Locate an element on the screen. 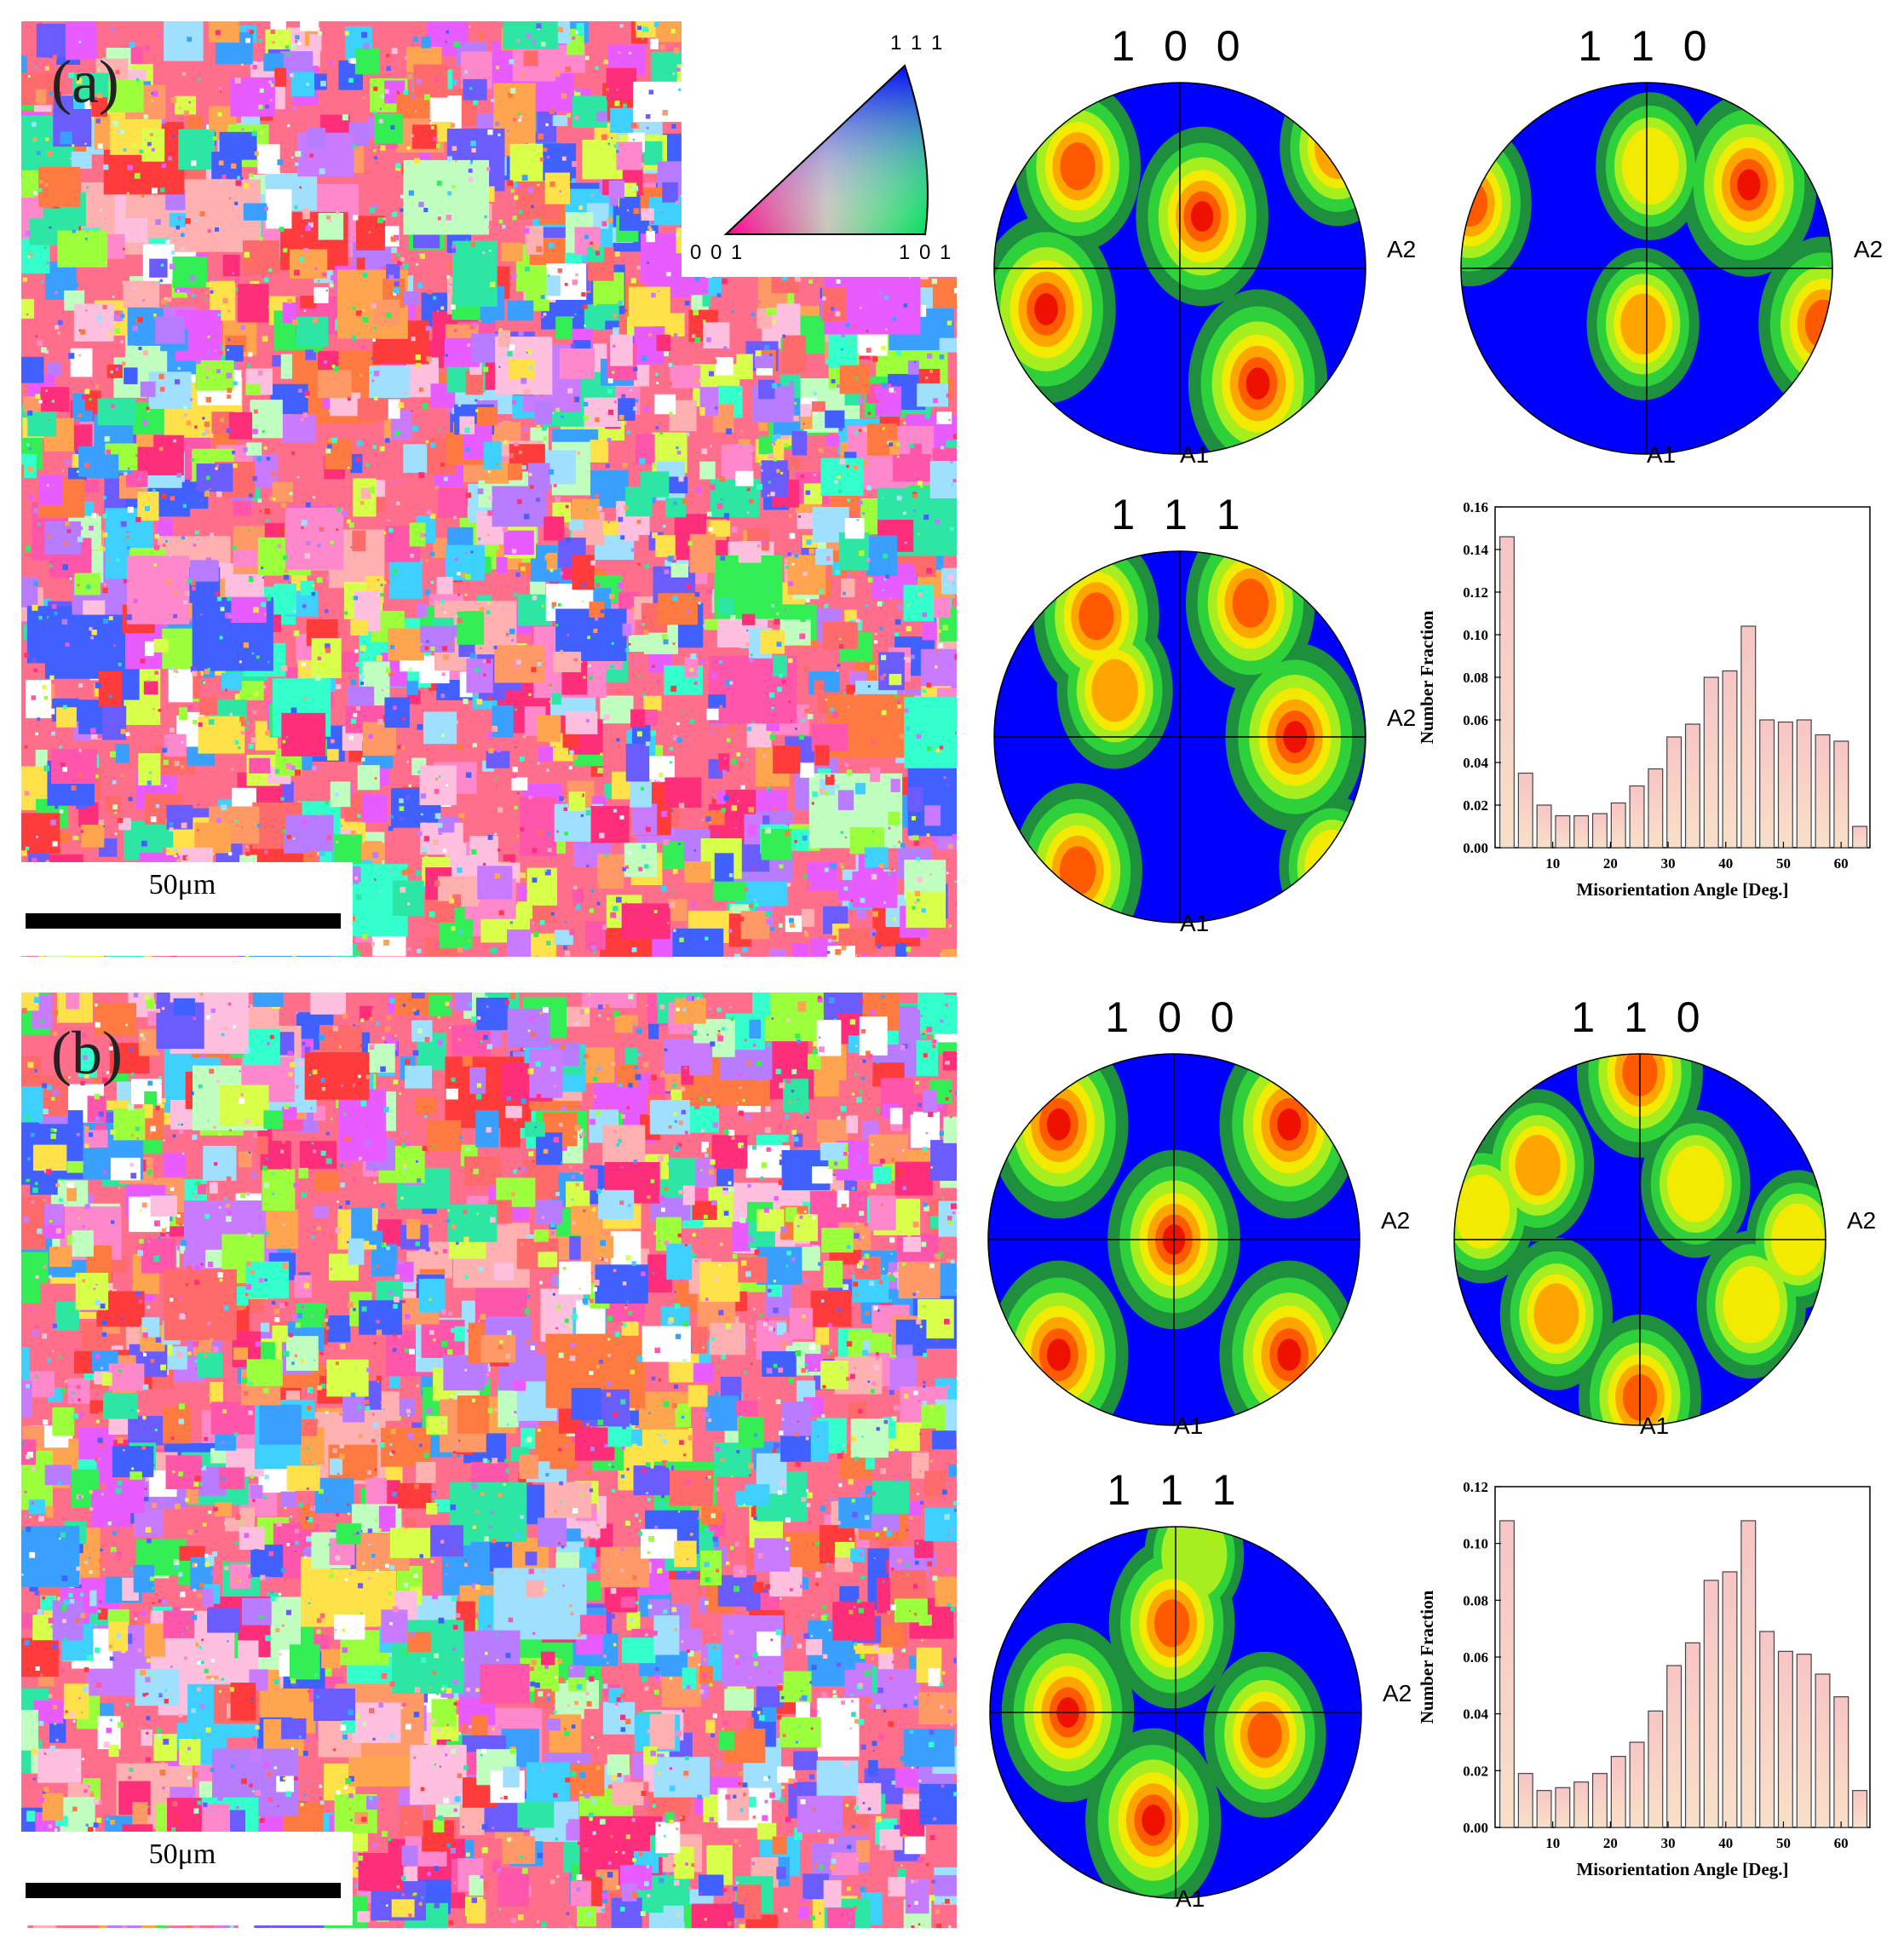 This screenshot has height=1945, width=1904. panel-label-a: (a) is located at coordinates (85, 82).